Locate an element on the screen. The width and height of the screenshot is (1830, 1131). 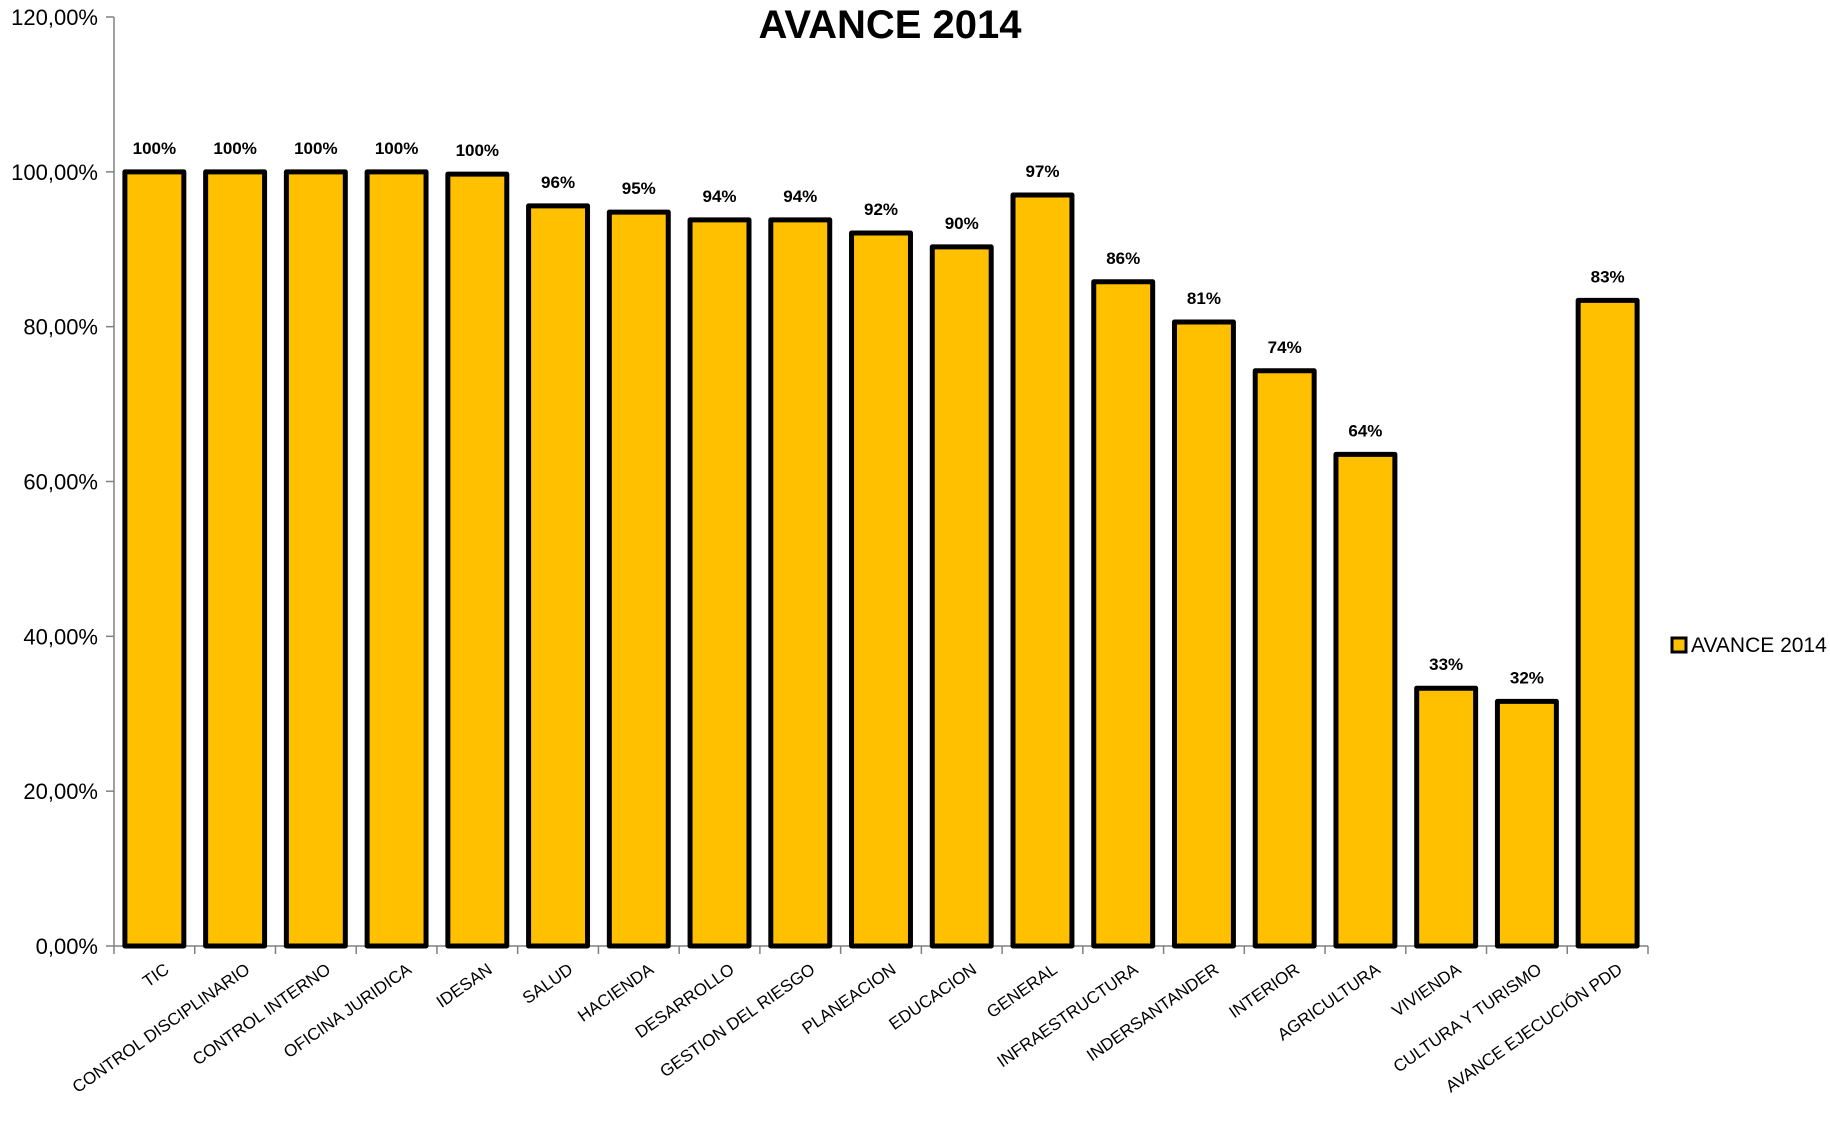
legend-swatch is located at coordinates (1679, 645).